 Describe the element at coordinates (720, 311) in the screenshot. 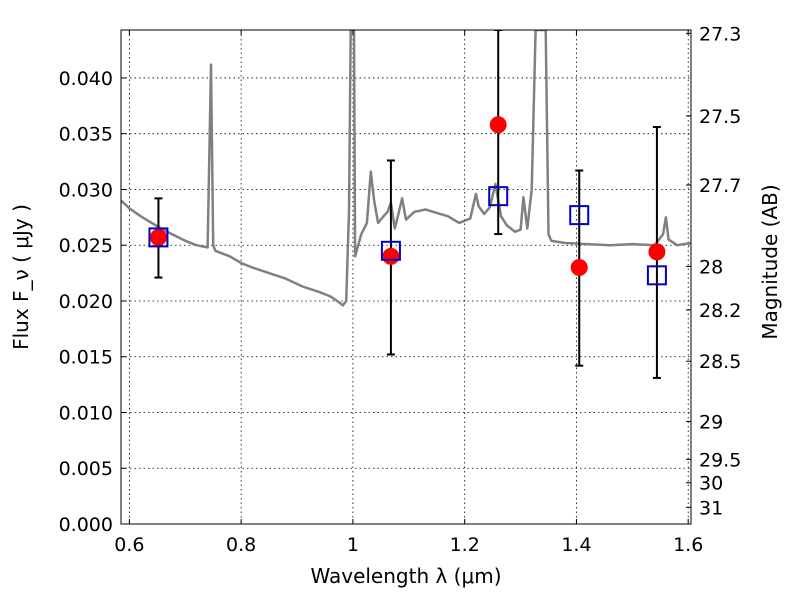

I see `right-tick-label: 28.2` at that location.